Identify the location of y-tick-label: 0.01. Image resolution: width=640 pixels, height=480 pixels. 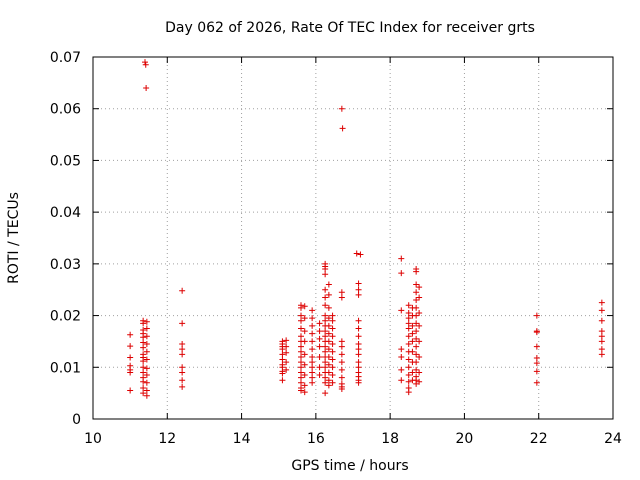
(65, 368).